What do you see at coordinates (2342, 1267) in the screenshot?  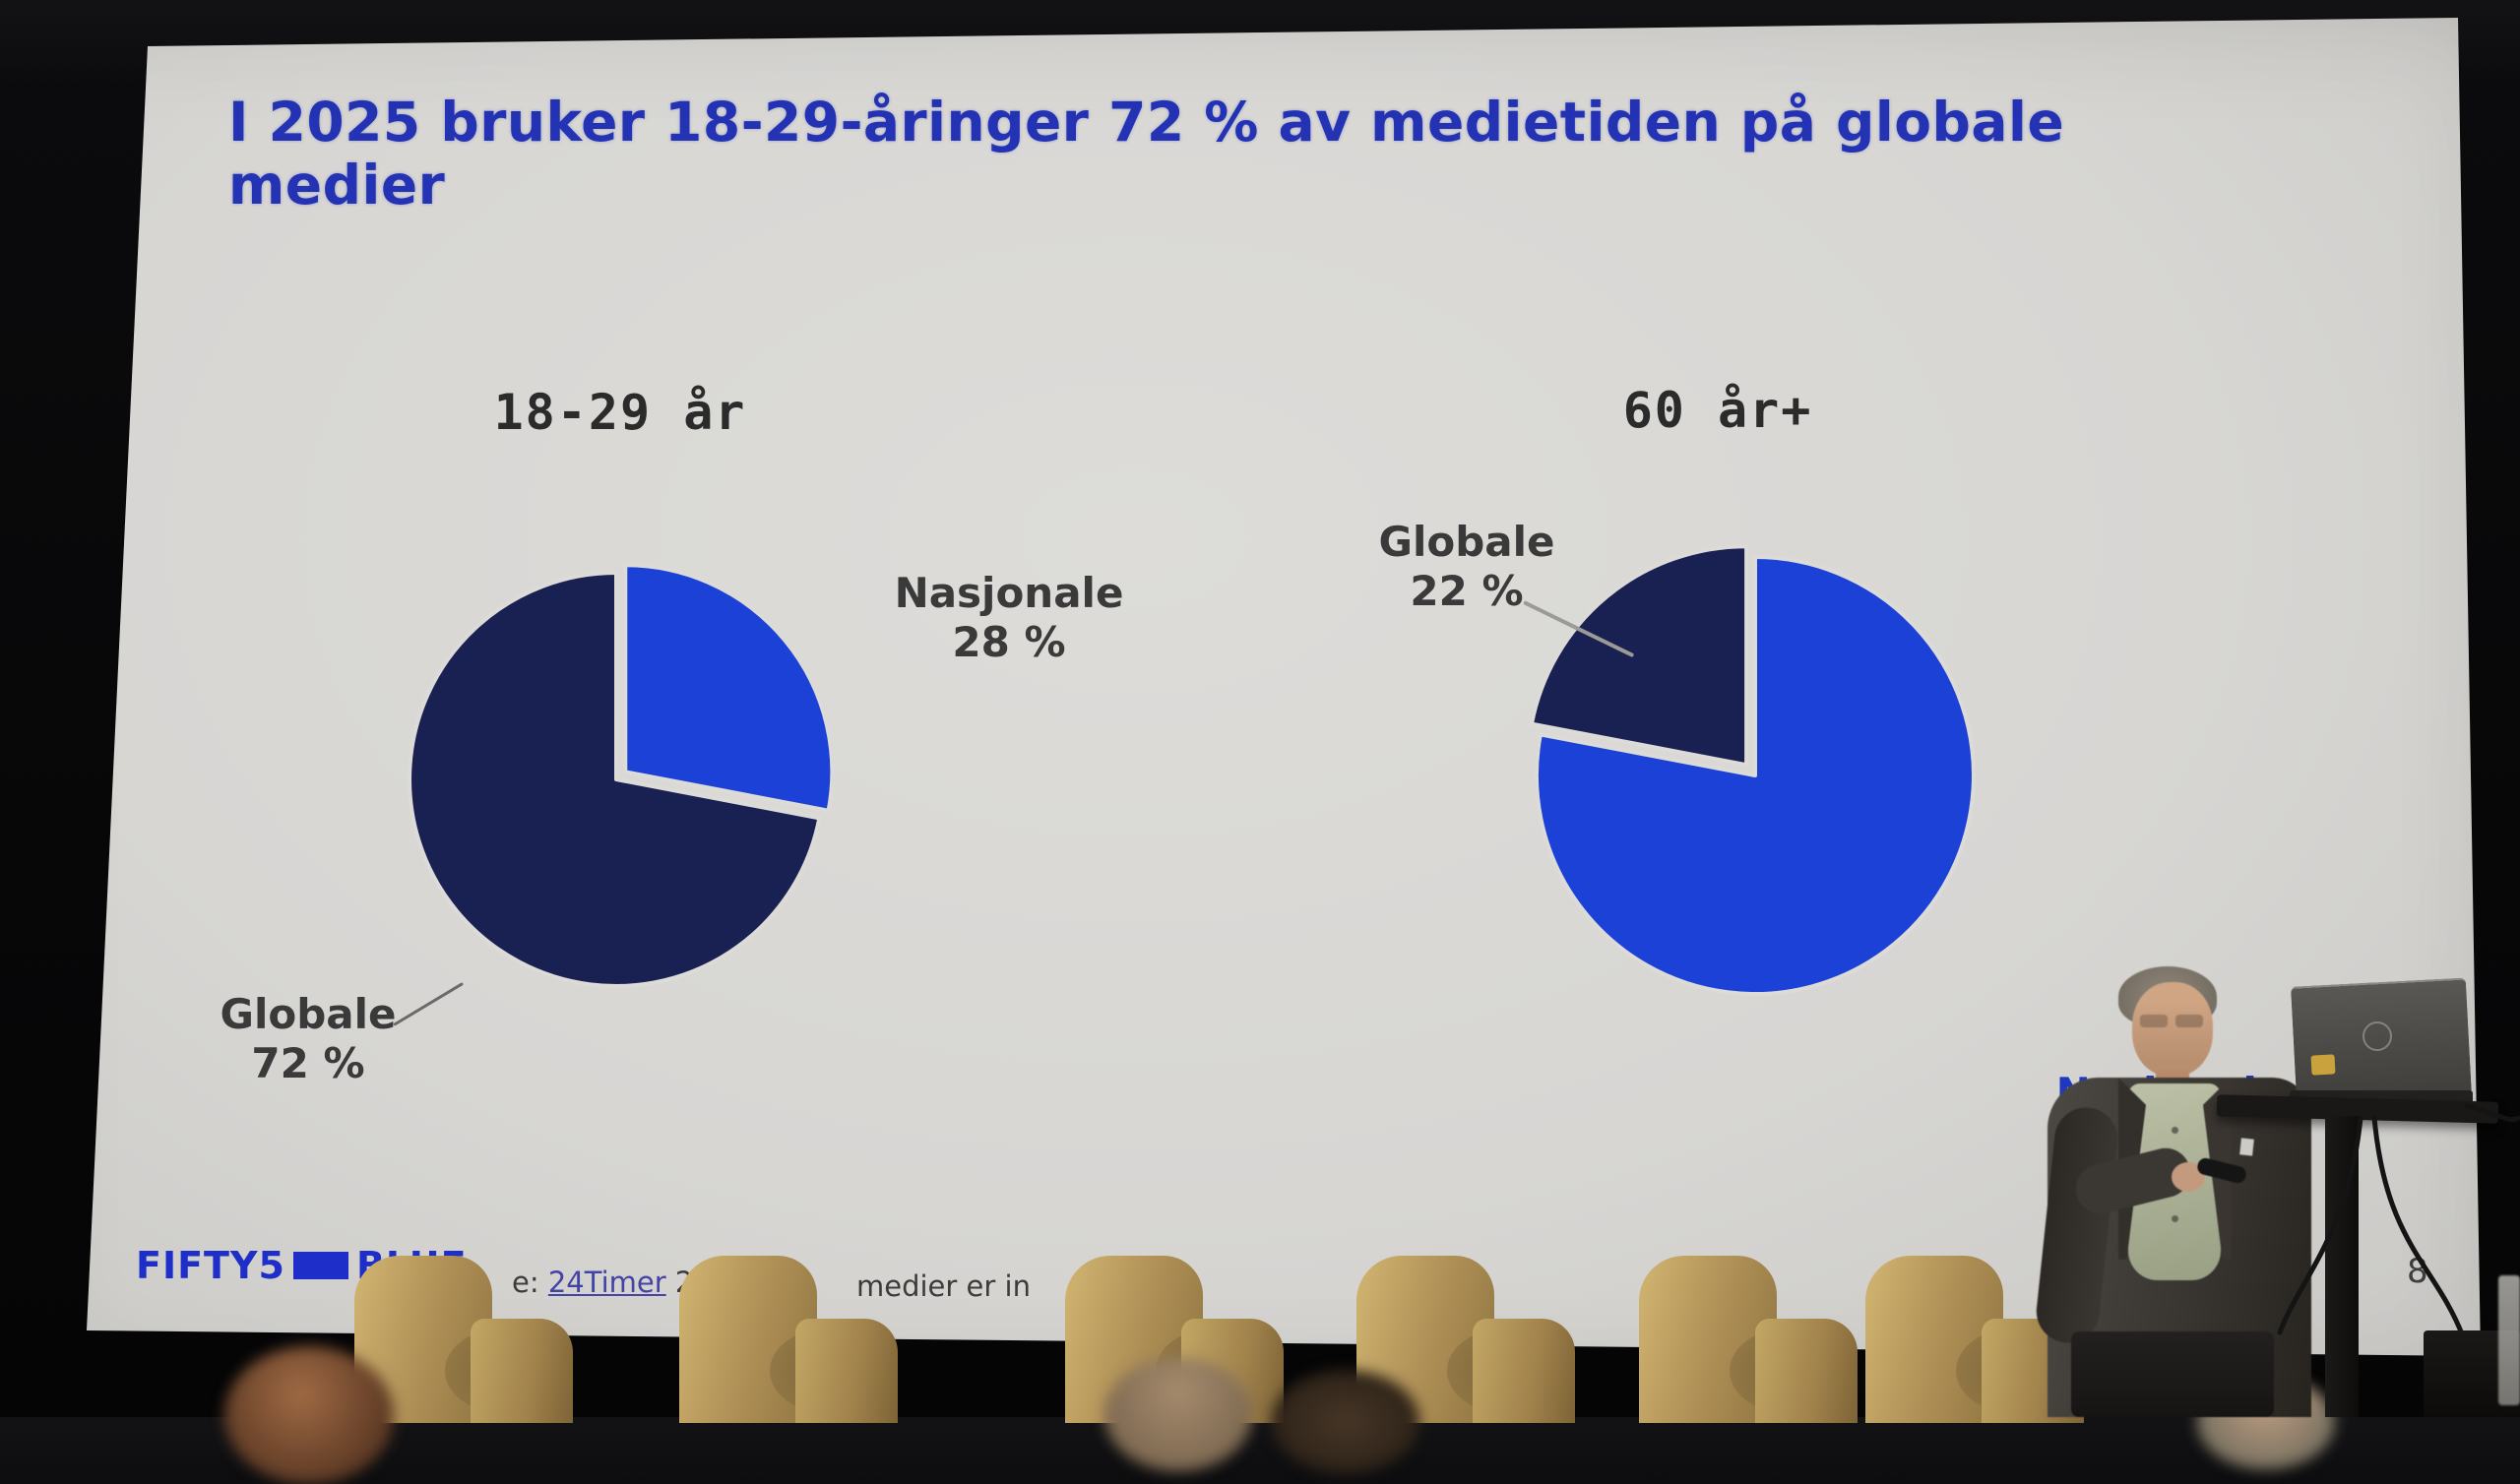 I see `laptop-stand-pole` at bounding box center [2342, 1267].